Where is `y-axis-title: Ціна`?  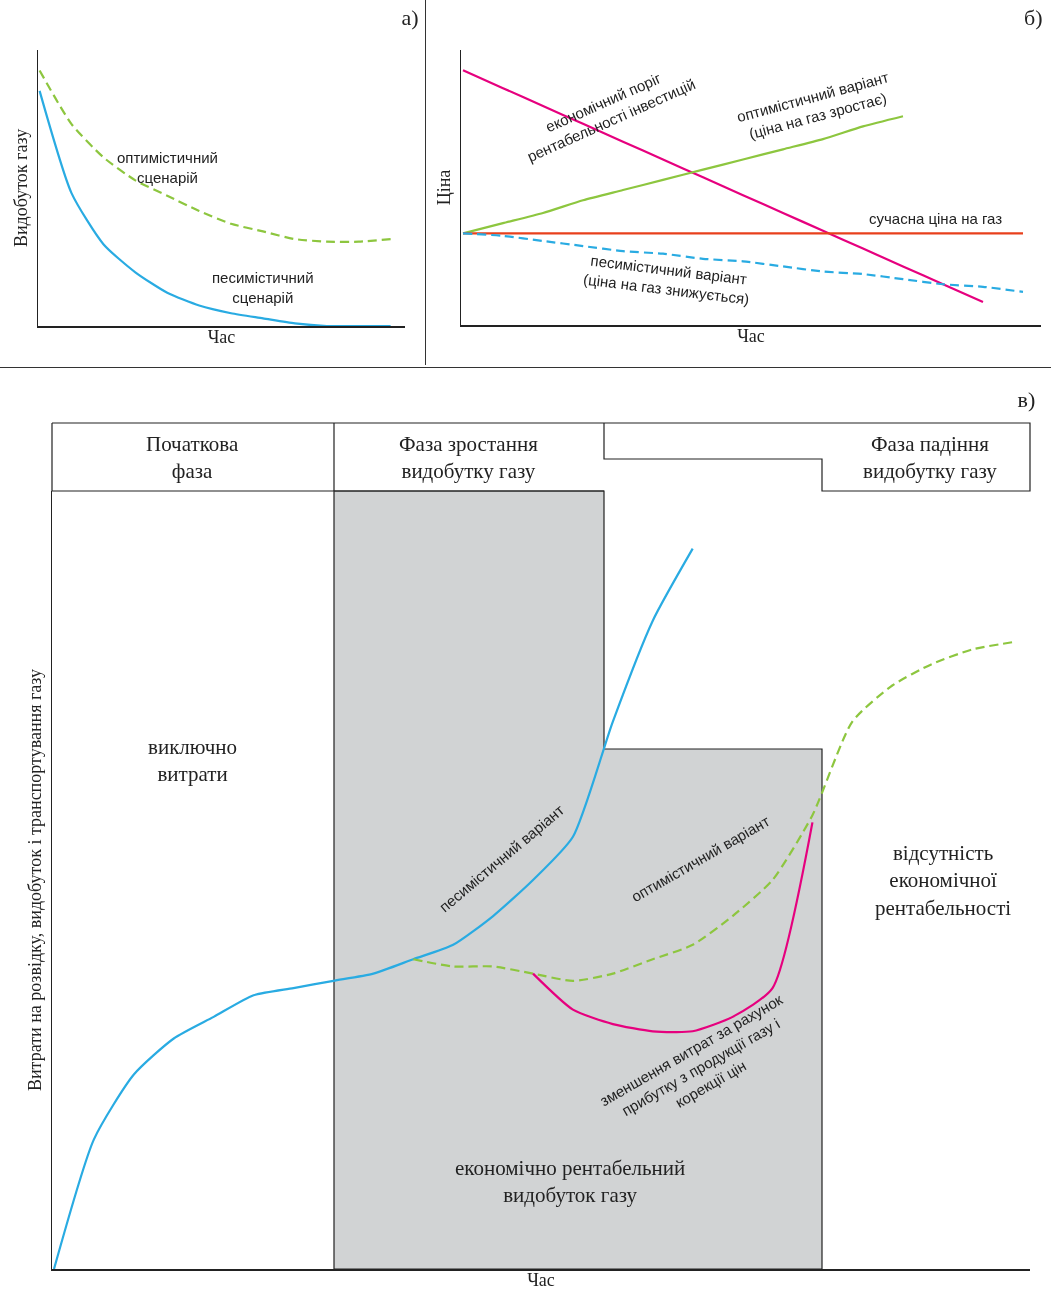
y-axis-title: Ціна is located at coordinates (443, 187).